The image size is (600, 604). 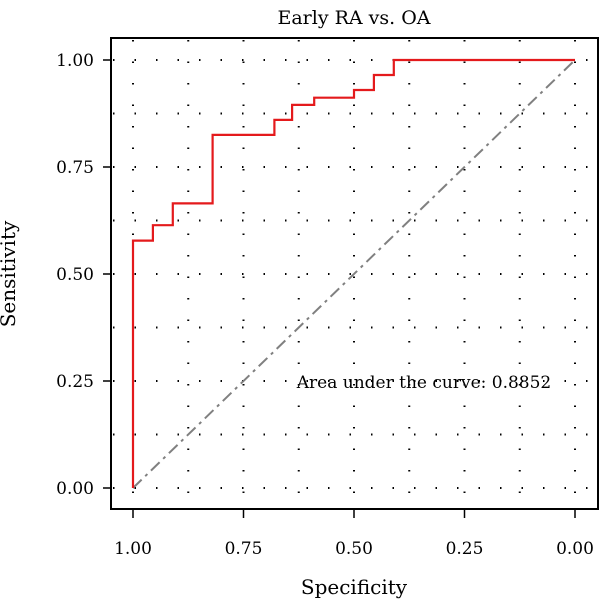 What do you see at coordinates (465, 549) in the screenshot?
I see `x-tick-label-3: 0.25` at bounding box center [465, 549].